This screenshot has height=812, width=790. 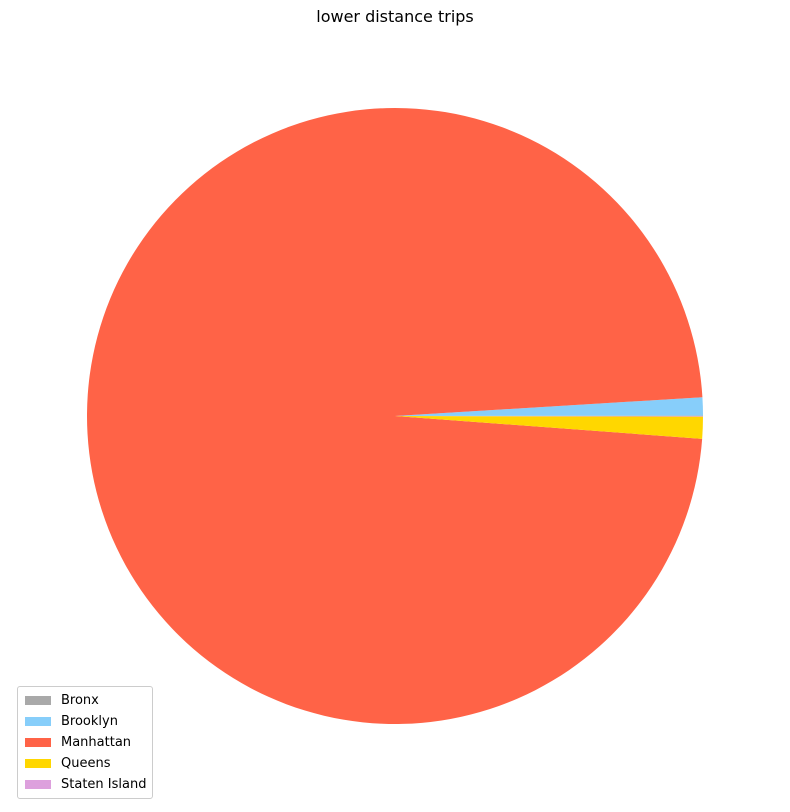 What do you see at coordinates (80, 700) in the screenshot?
I see `legend-label: Bronx` at bounding box center [80, 700].